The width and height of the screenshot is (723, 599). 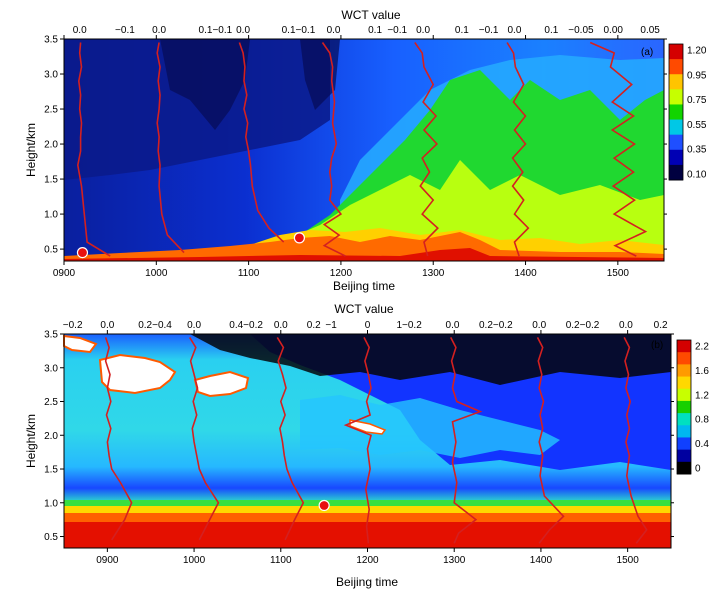 I want to click on x-tick-label-b-2: 1100, so click(x=281, y=560).